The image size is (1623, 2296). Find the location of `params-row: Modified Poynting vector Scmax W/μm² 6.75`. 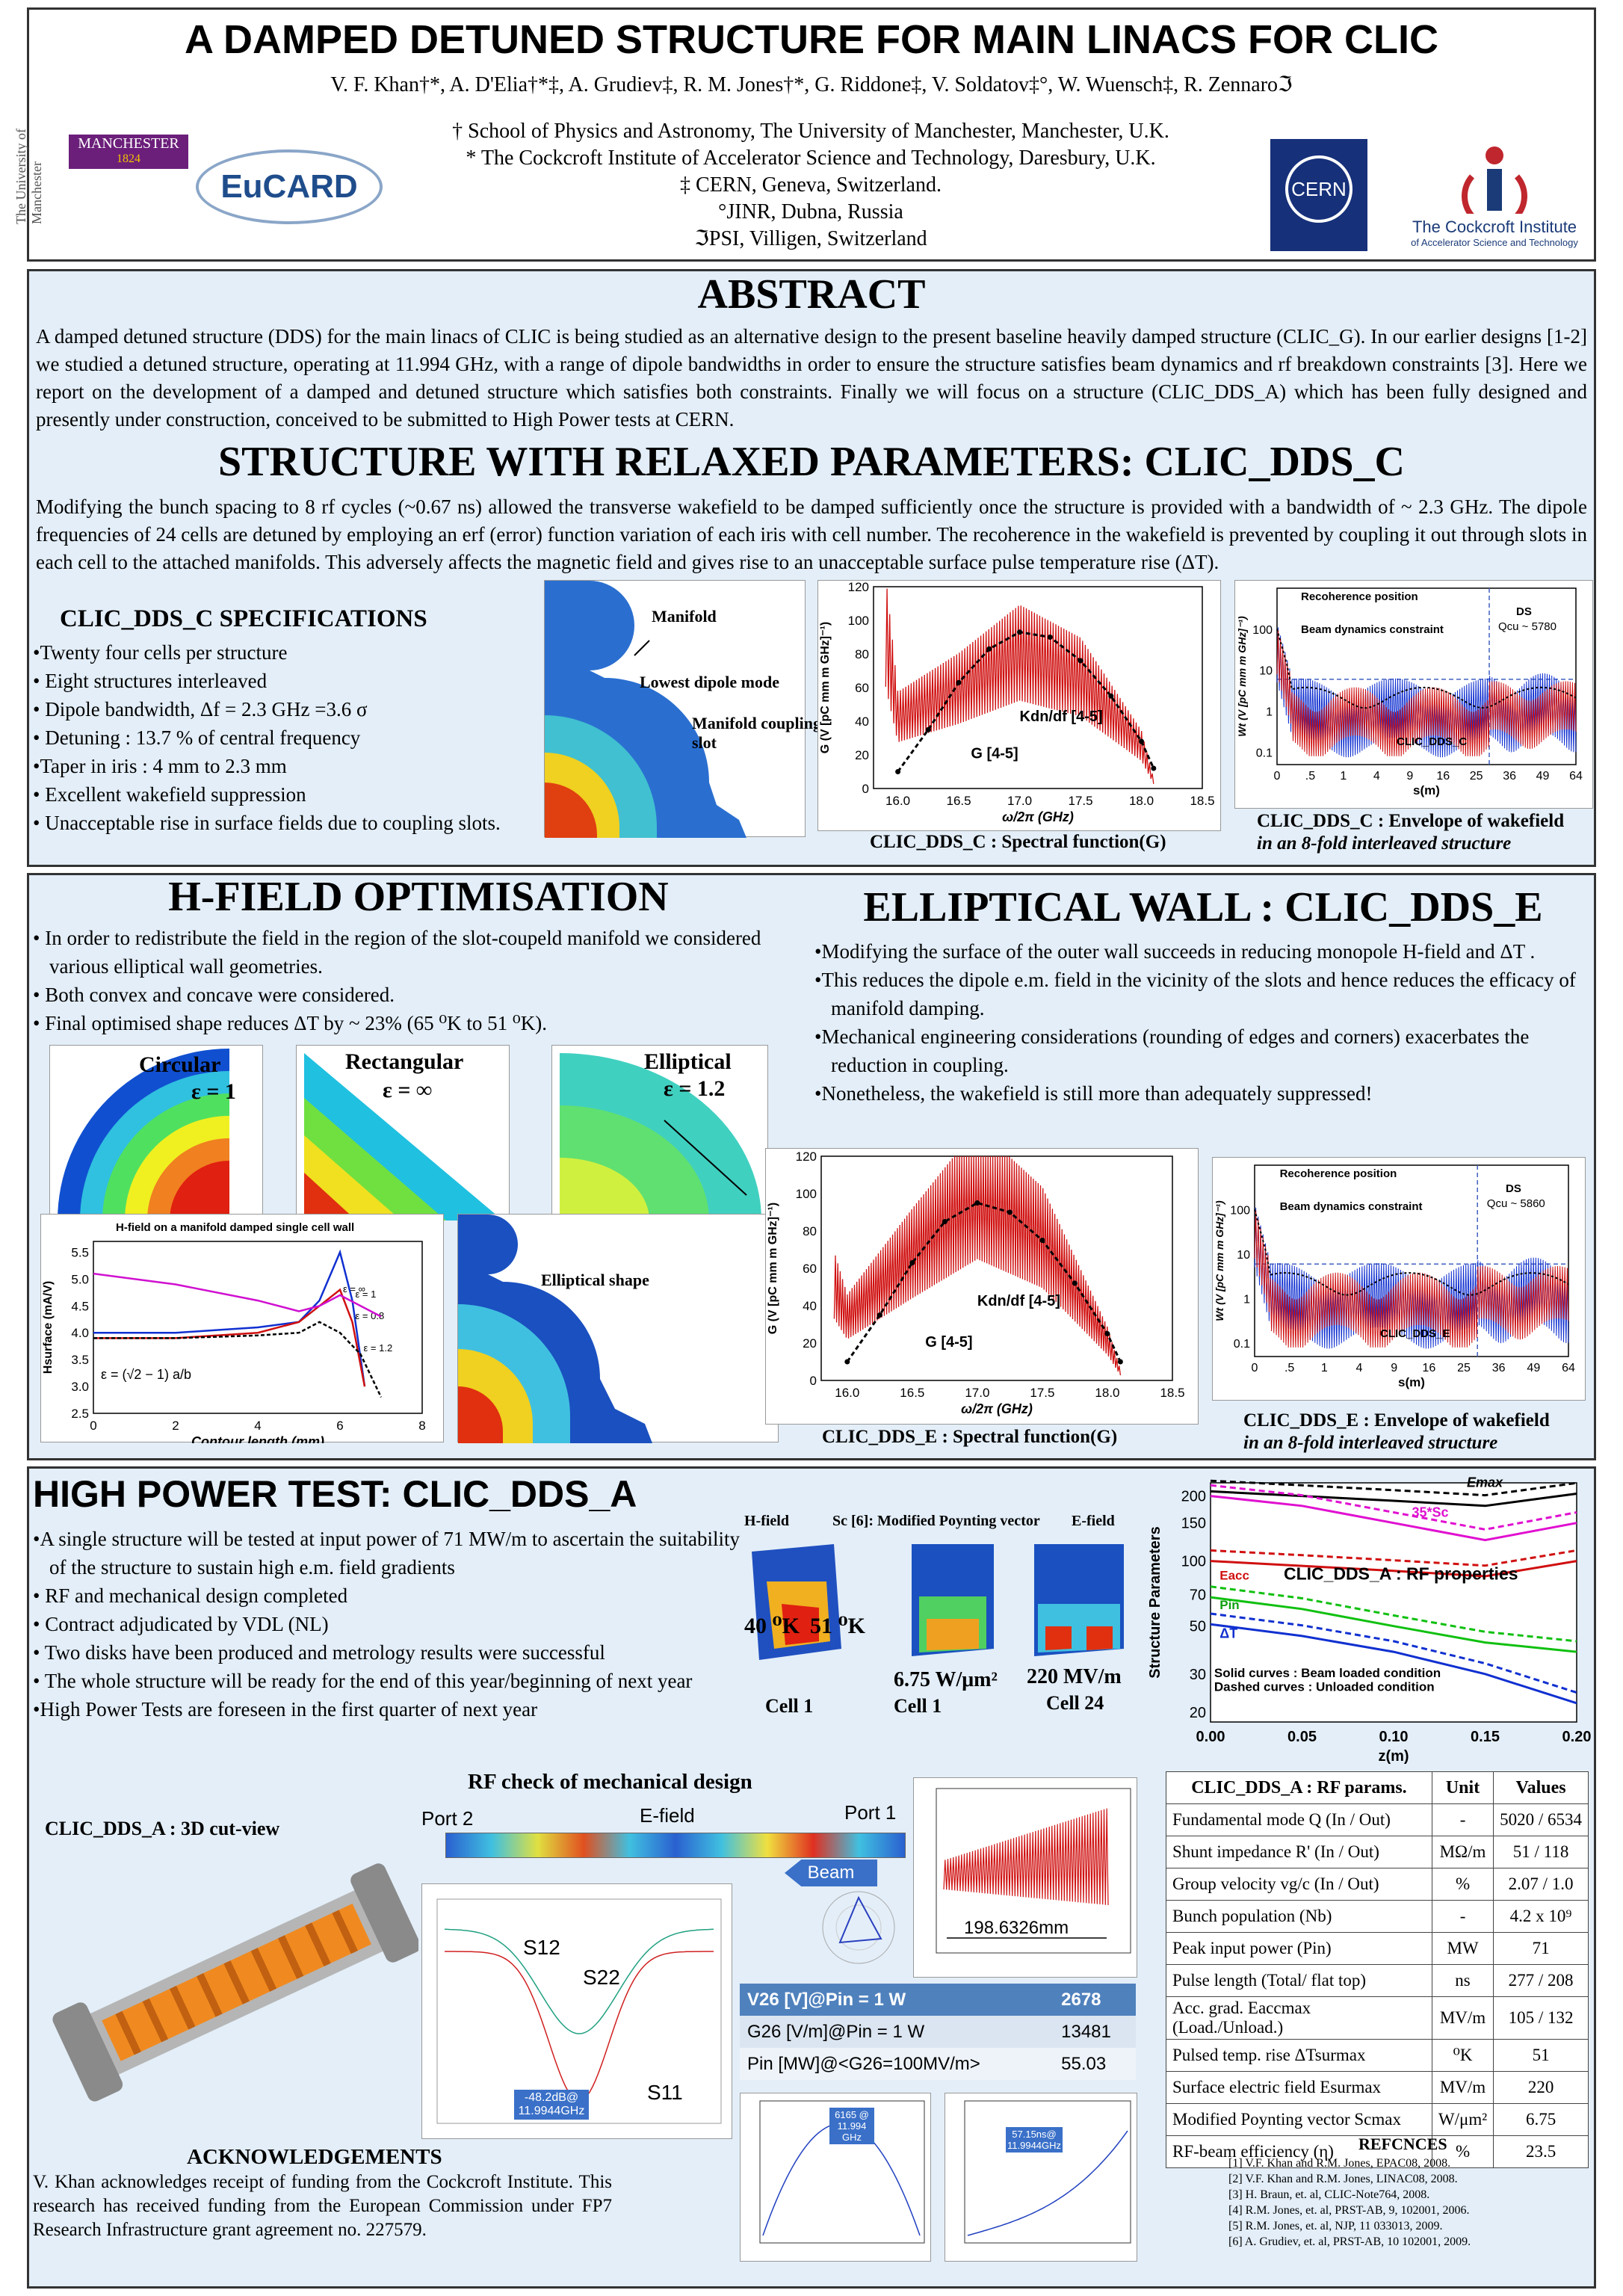

params-row: Modified Poynting vector Scmax W/μm² 6.75 is located at coordinates (1377, 2120).